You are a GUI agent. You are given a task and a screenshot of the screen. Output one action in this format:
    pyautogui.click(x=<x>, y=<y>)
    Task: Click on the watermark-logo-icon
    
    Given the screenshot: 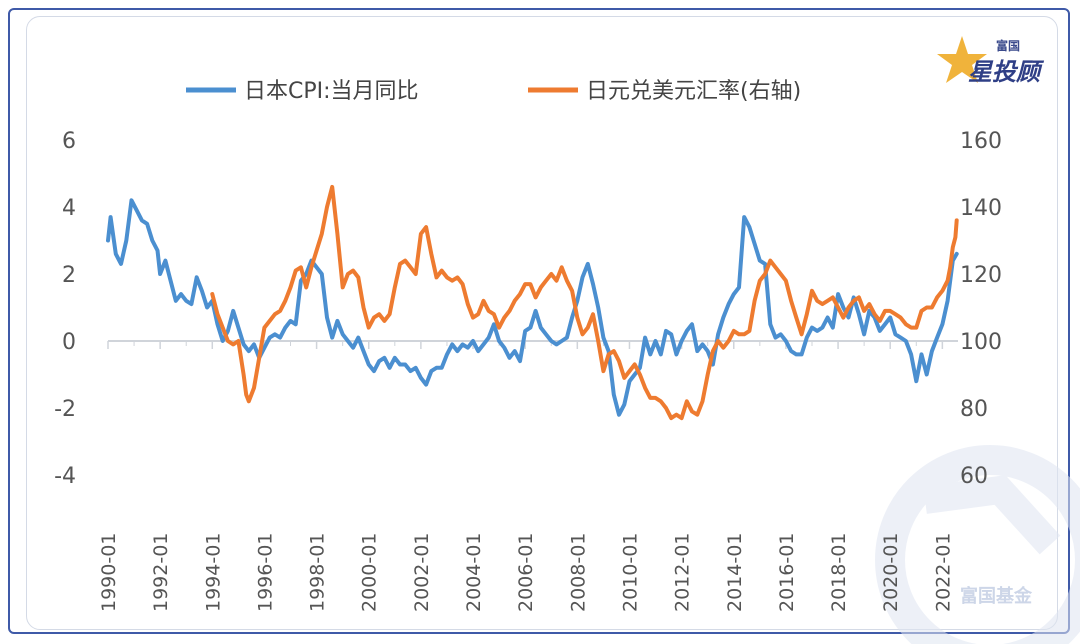 What is the action you would take?
    pyautogui.click(x=977, y=544)
    